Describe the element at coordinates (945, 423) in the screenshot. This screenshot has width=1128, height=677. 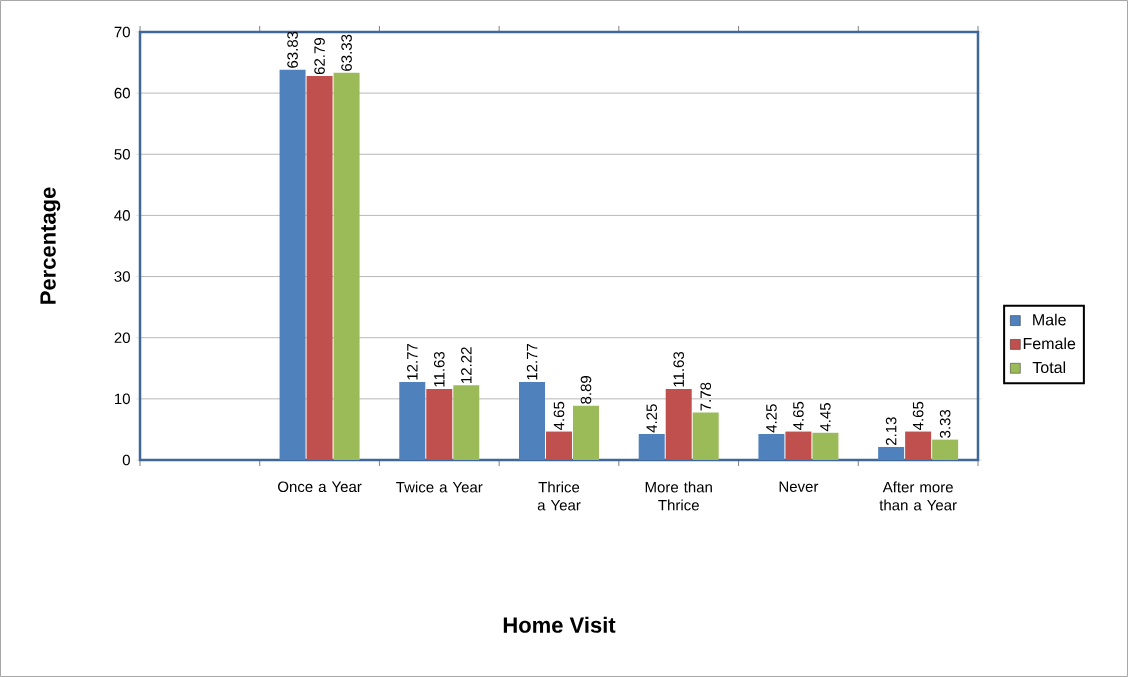
I see `data-label: 3.33` at that location.